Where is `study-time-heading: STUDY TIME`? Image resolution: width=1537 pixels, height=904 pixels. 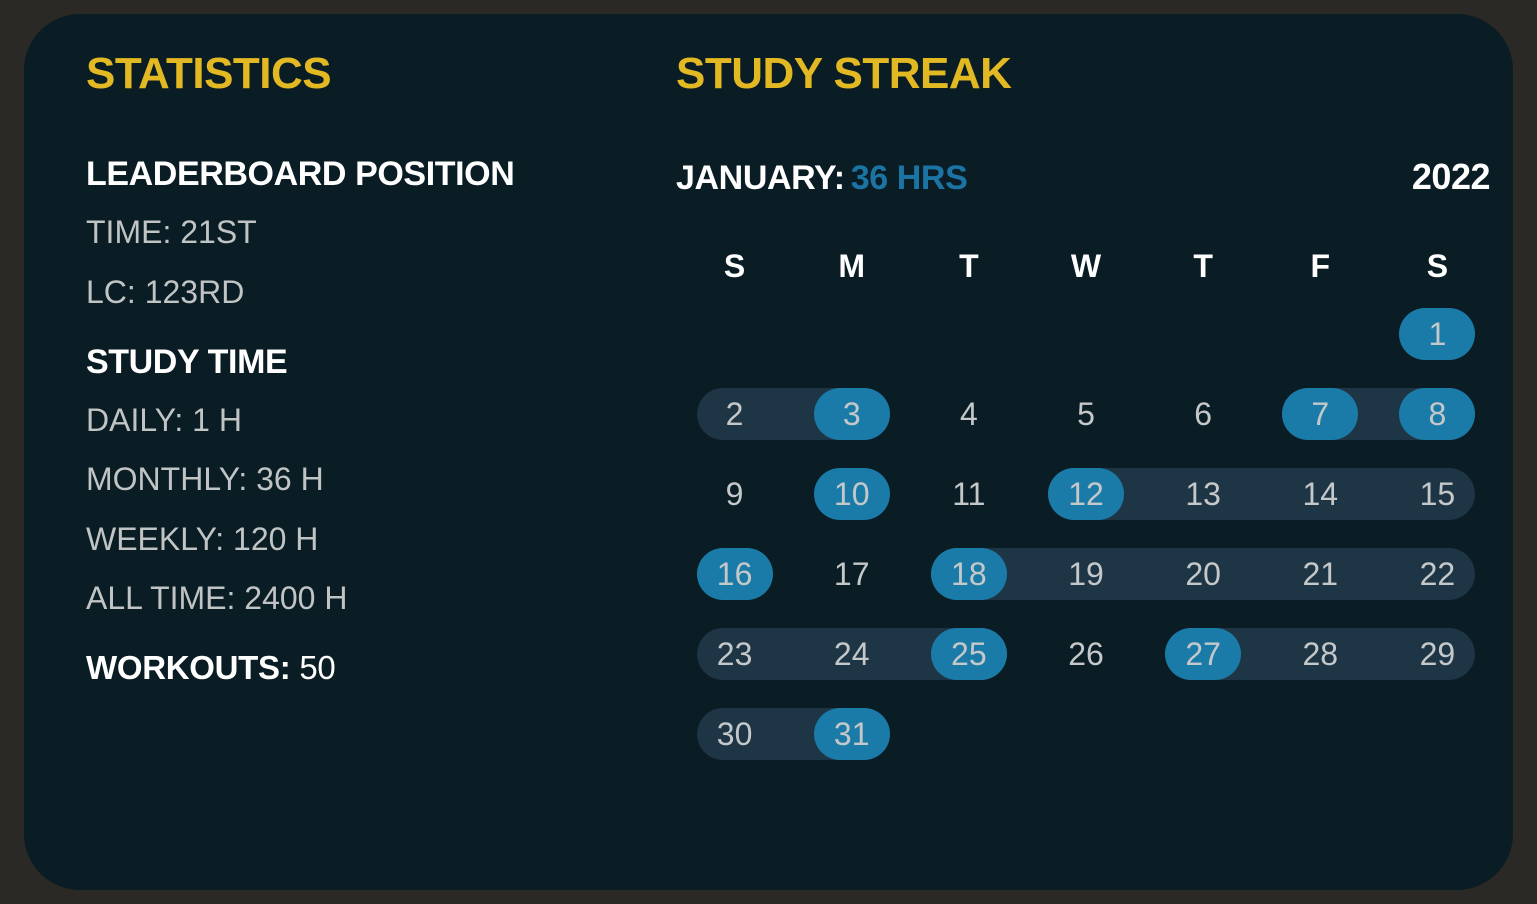
study-time-heading: STUDY TIME is located at coordinates (187, 361).